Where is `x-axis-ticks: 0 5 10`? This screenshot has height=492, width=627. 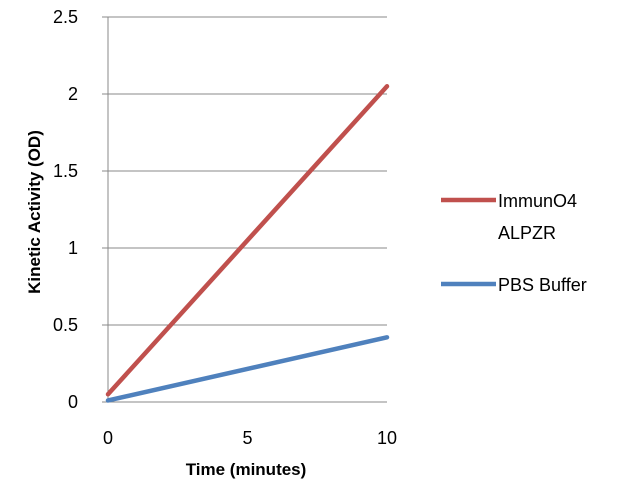
x-axis-ticks: 0 5 10 is located at coordinates (250, 438).